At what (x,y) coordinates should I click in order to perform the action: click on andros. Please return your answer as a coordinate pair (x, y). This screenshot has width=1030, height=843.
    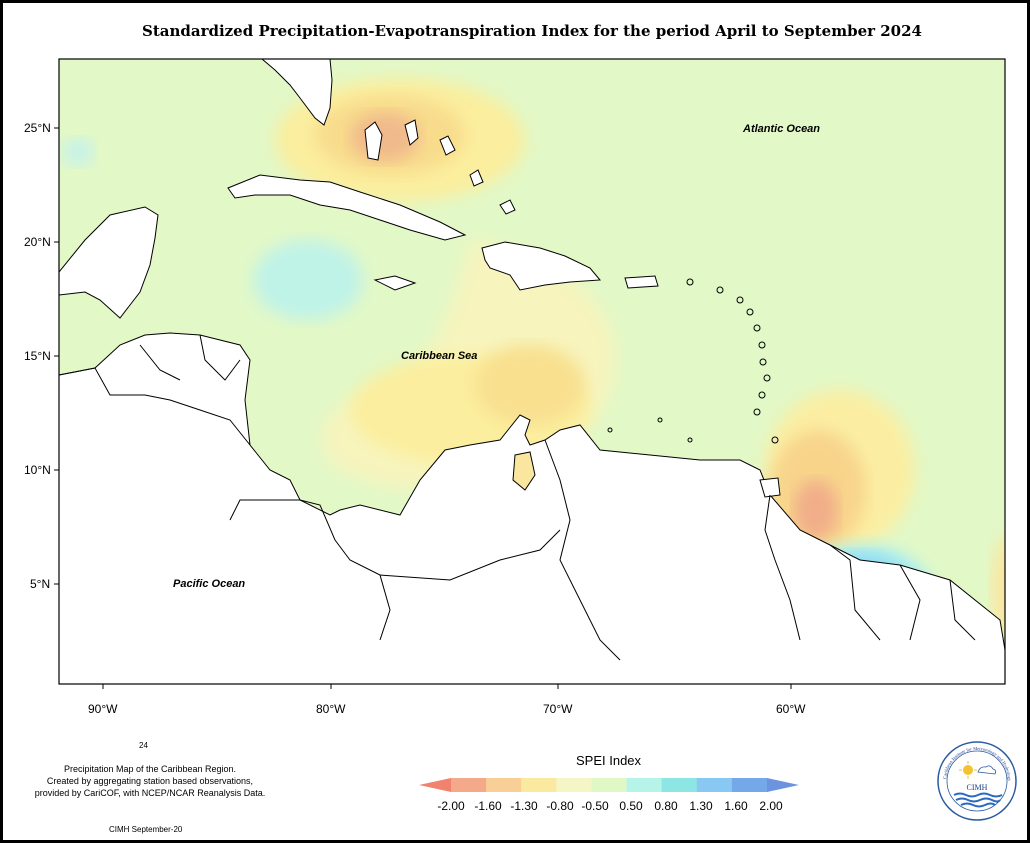
    Looking at the image, I should click on (373, 141).